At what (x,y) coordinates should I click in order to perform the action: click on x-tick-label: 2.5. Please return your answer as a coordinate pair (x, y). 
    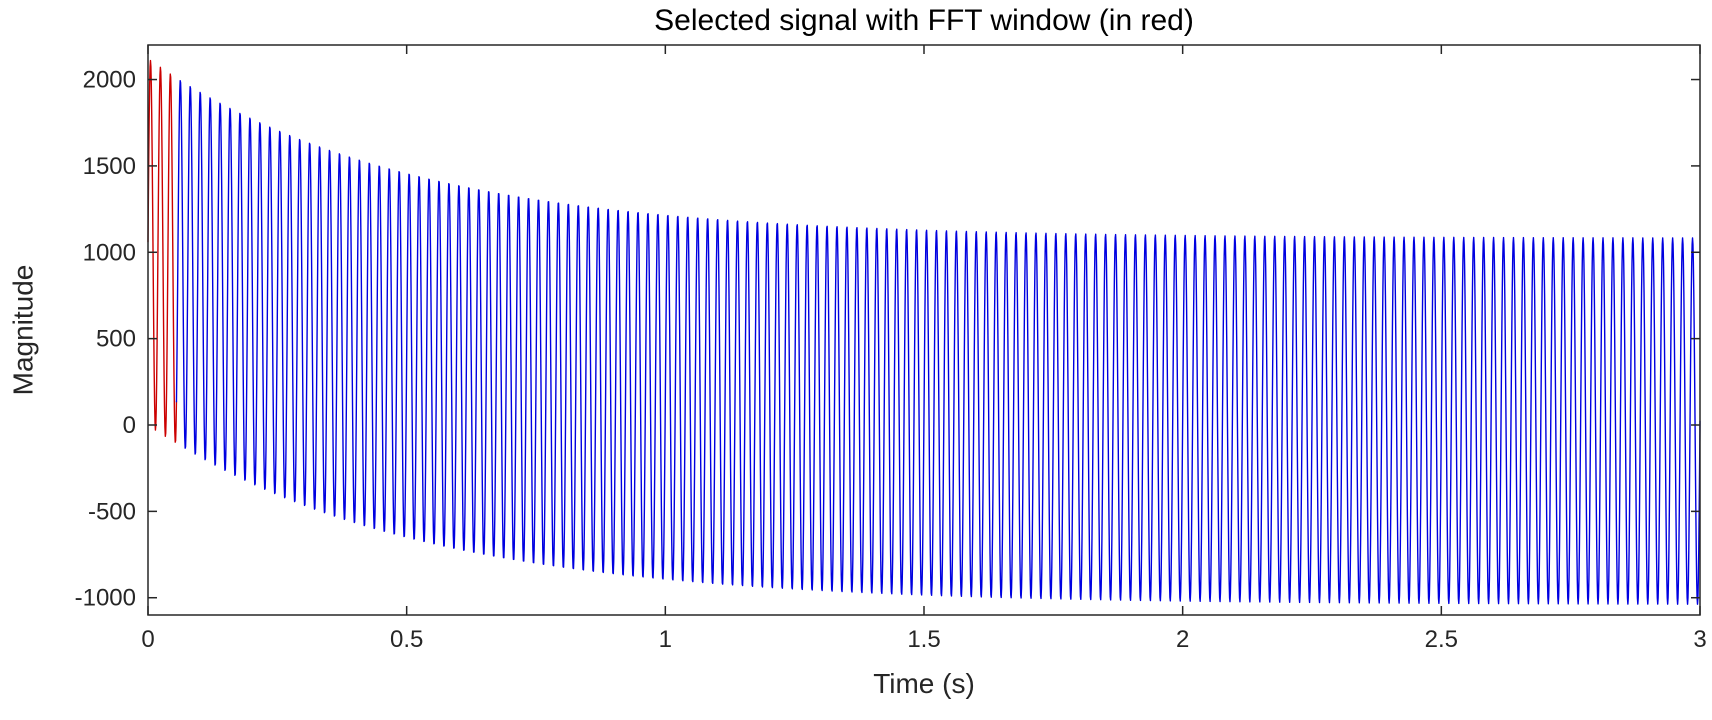
    Looking at the image, I should click on (1441, 639).